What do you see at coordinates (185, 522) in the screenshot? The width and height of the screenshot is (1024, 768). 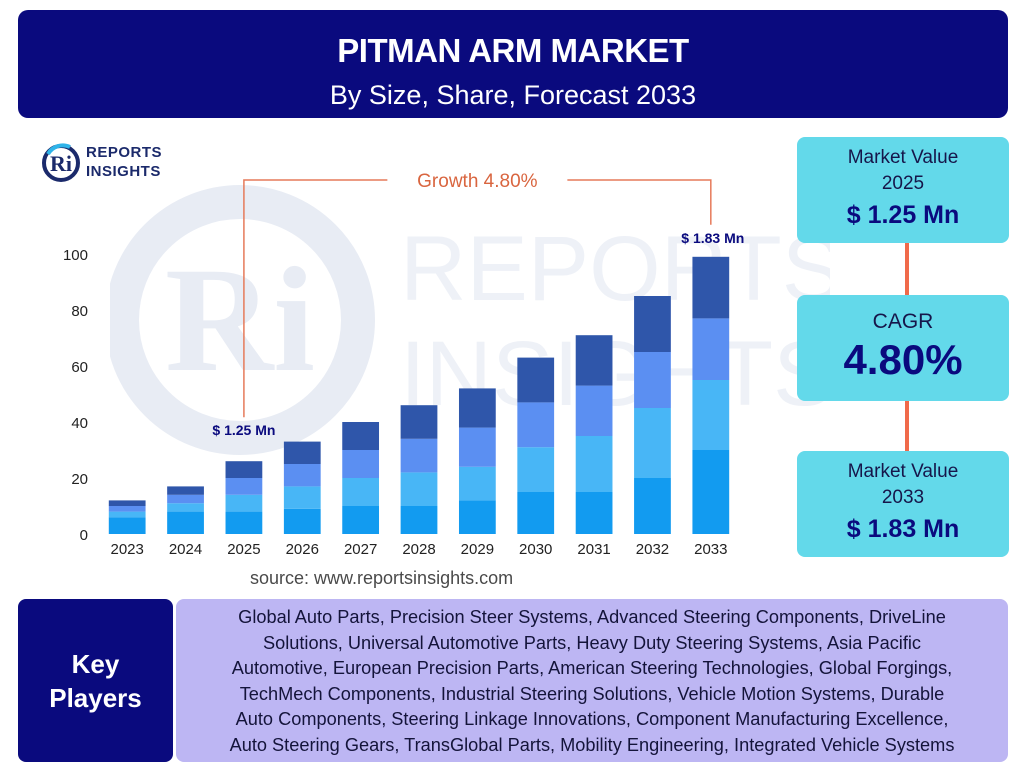 I see `bar-segment-2024-s1` at bounding box center [185, 522].